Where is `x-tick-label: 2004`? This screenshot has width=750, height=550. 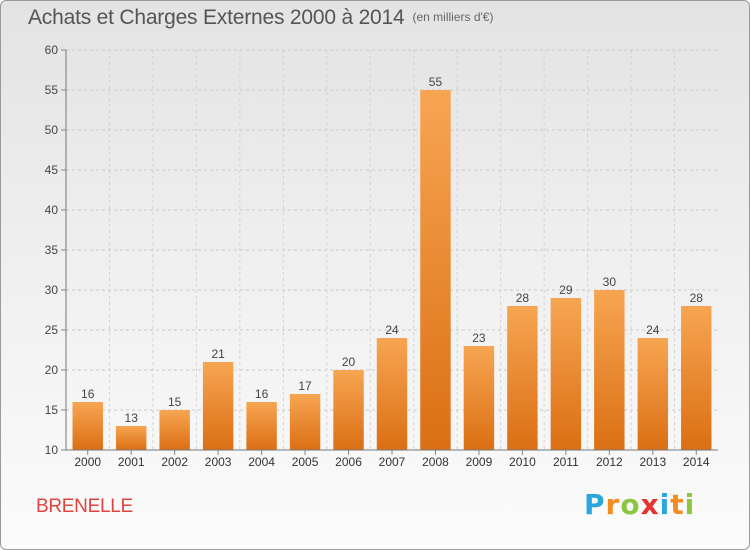
x-tick-label: 2004 is located at coordinates (261, 462).